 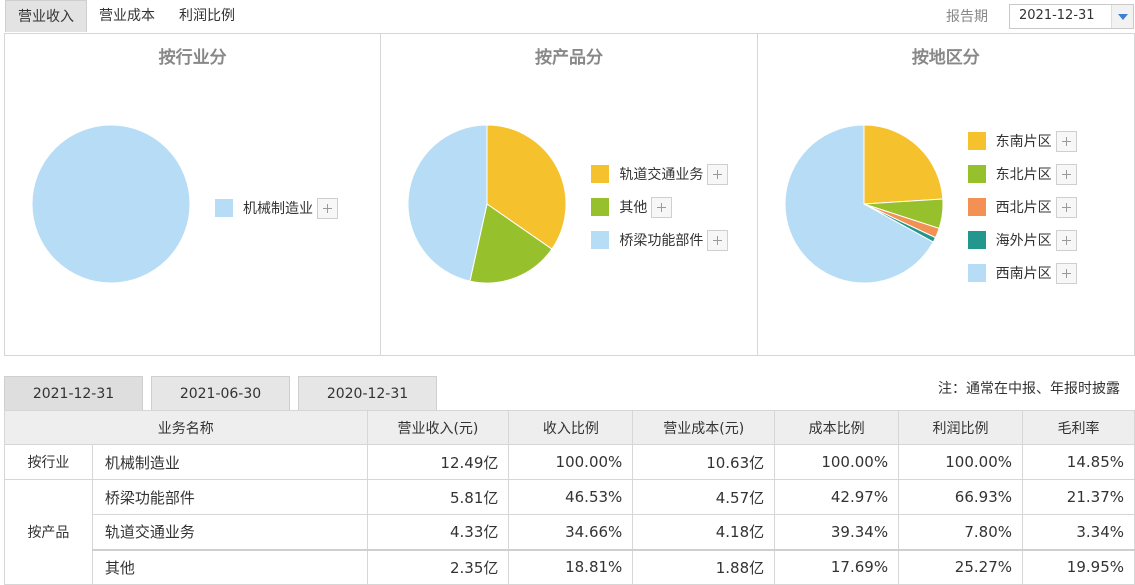 I want to click on col-header-gross-margin: 毛利率, so click(x=1078, y=427).